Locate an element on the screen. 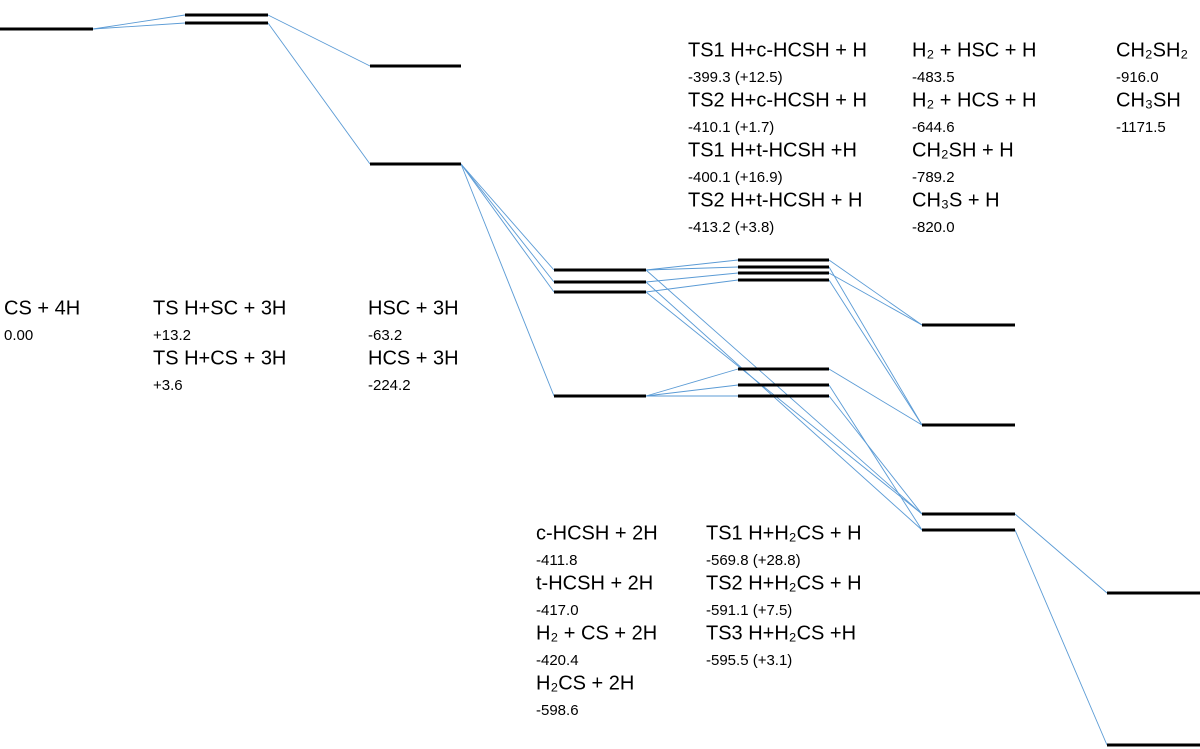 The height and width of the screenshot is (749, 1200). species-energy: -420.4 is located at coordinates (557, 660).